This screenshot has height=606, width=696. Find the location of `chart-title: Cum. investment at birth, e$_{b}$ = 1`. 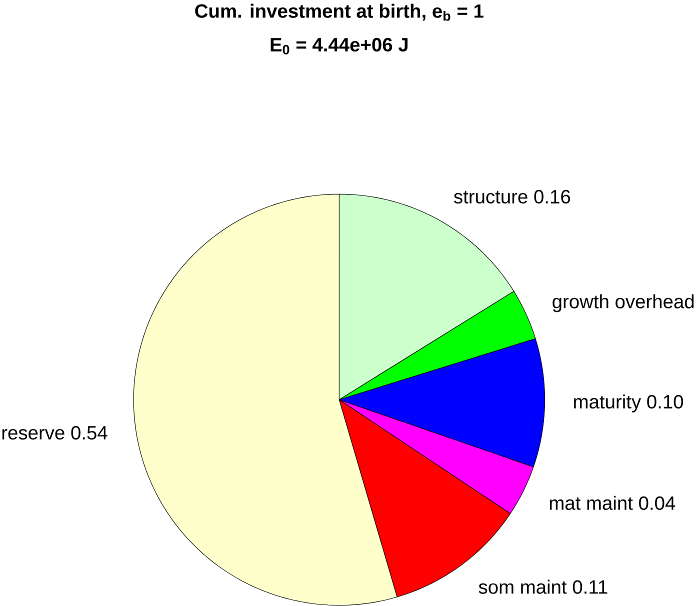

chart-title: Cum. investment at birth, e$_{b}$ = 1 is located at coordinates (339, 13).